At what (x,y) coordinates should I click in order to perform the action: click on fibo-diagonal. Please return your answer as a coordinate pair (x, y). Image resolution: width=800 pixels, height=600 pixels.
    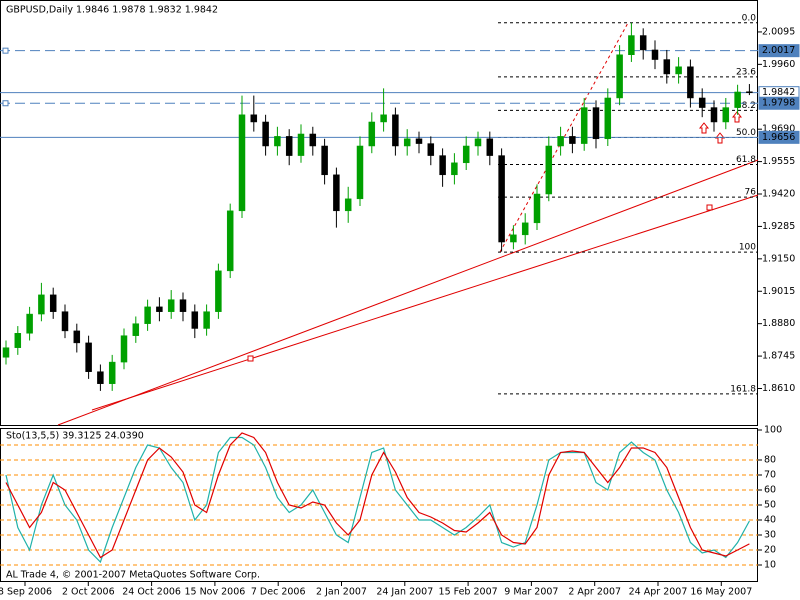
    Looking at the image, I should click on (564, 137).